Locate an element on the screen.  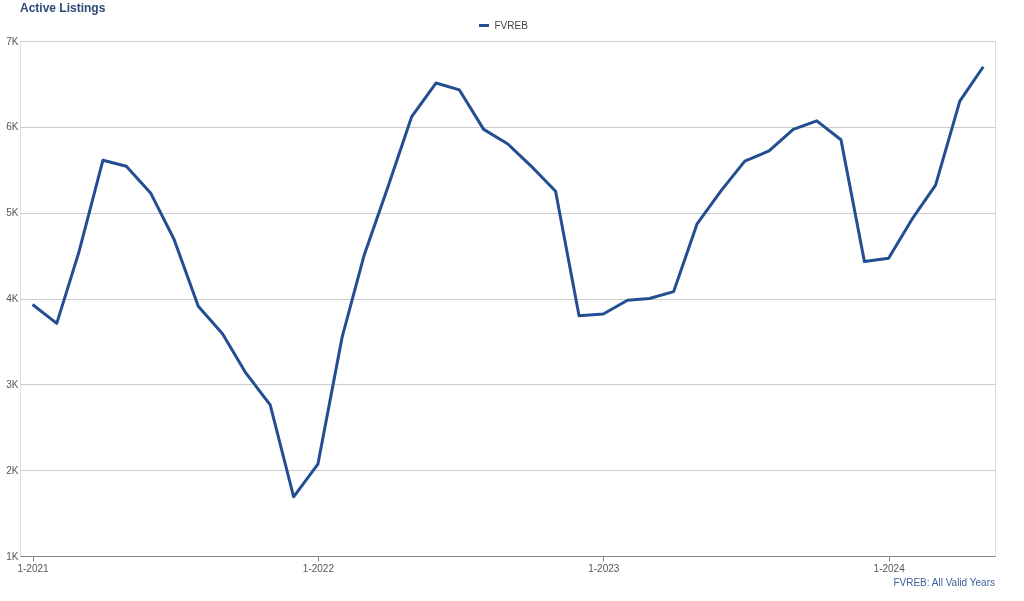
y-tick-label: 7K is located at coordinates (12, 41).